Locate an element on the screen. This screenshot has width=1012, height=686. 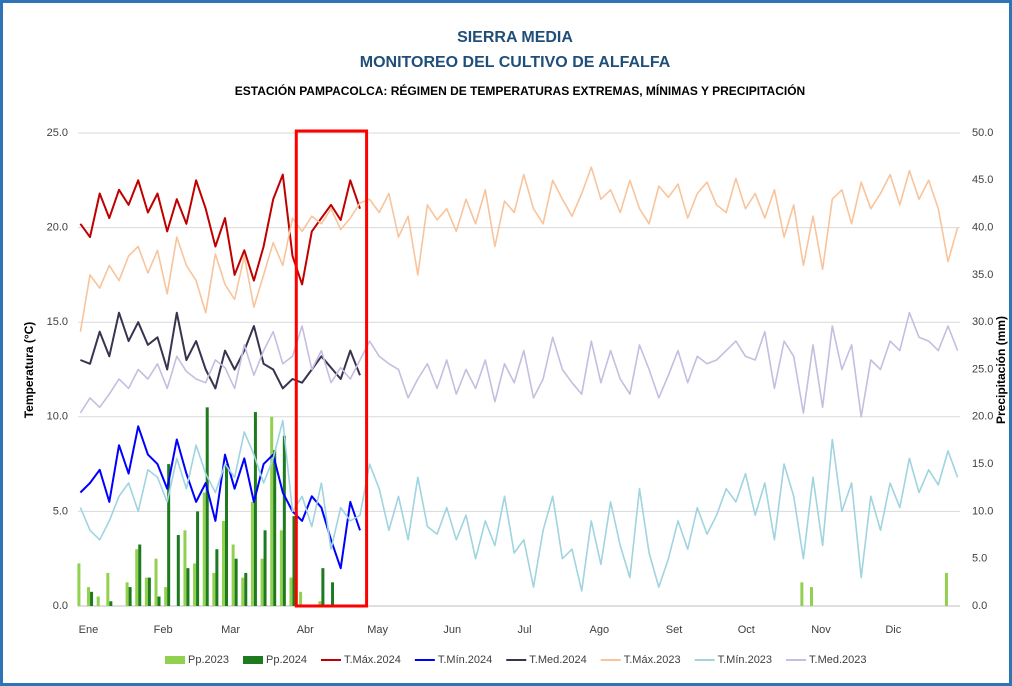
x-tick-label: Oct is located at coordinates (746, 630).